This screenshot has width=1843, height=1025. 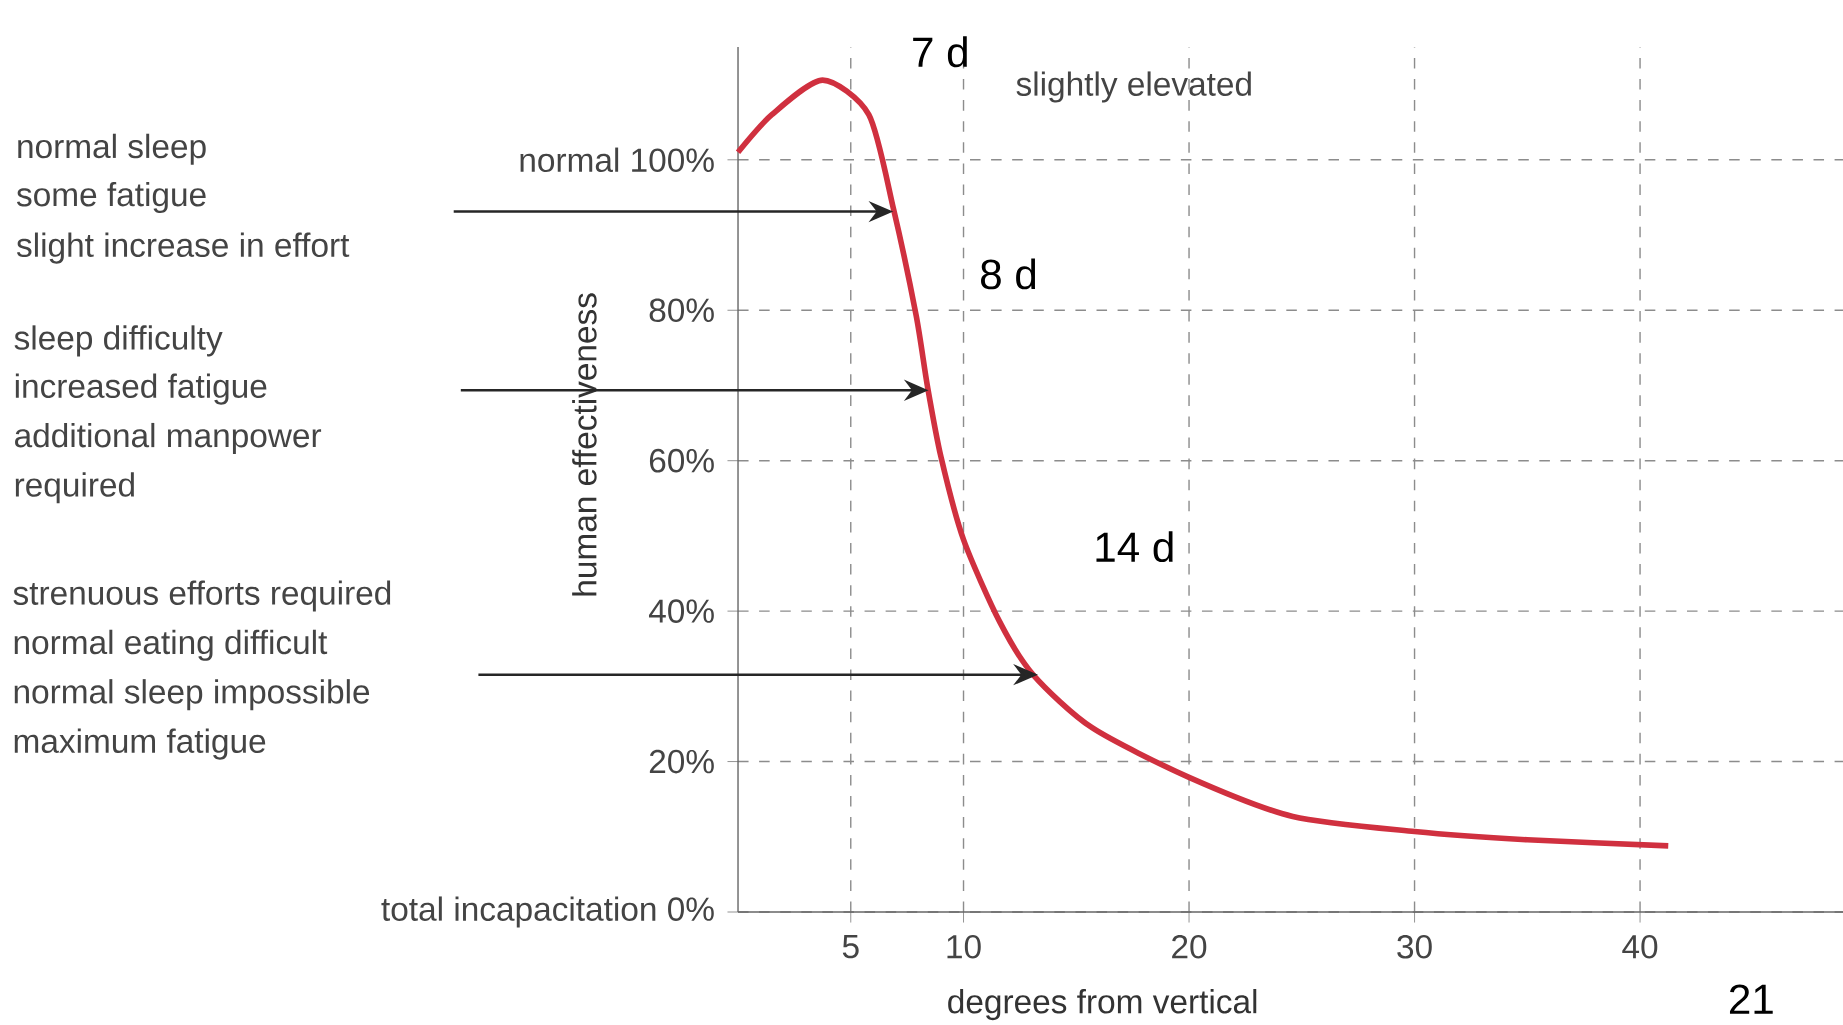 What do you see at coordinates (1189, 946) in the screenshot?
I see `x-tick-label: 20` at bounding box center [1189, 946].